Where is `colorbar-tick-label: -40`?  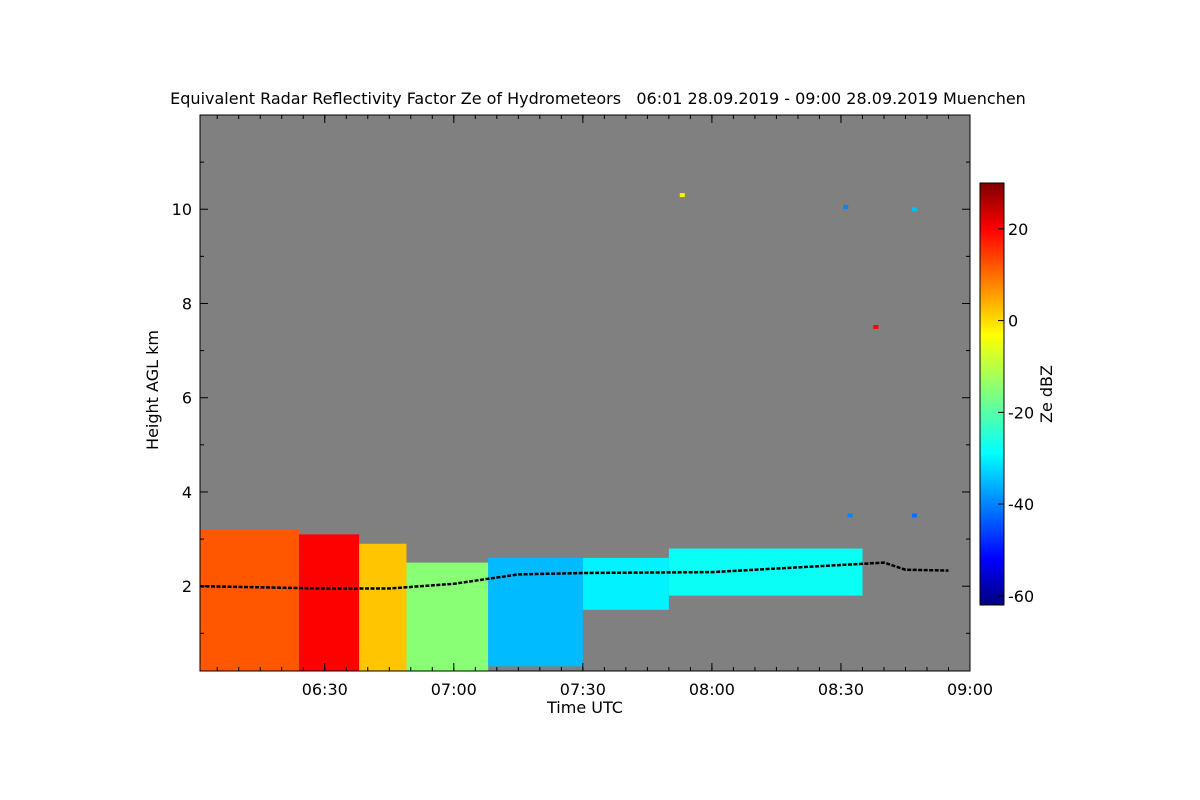
colorbar-tick-label: -40 is located at coordinates (1021, 504).